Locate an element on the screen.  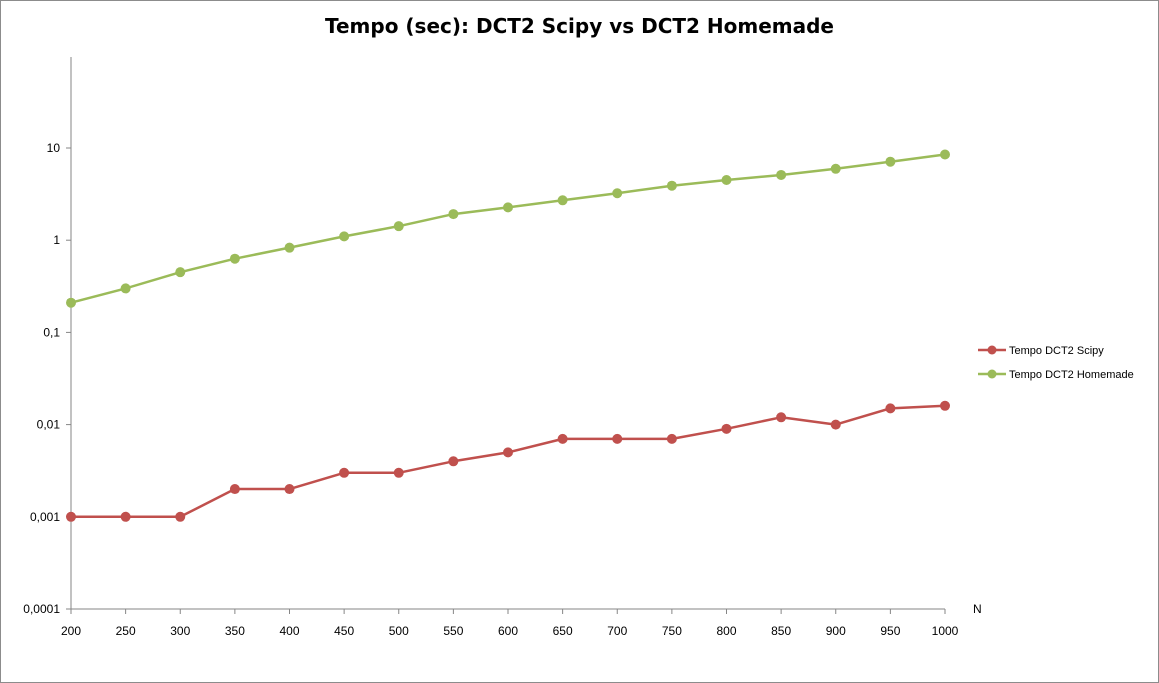
x-tick-label: 300 is located at coordinates (180, 631).